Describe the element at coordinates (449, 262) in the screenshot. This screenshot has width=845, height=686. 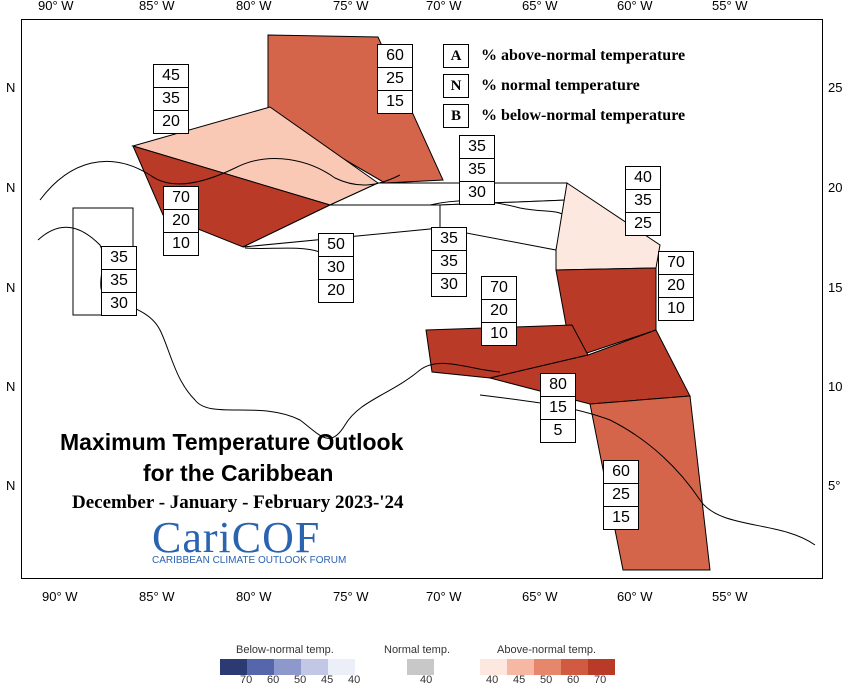
I see `prob-box-hispaniola-south: 35 35 30` at that location.